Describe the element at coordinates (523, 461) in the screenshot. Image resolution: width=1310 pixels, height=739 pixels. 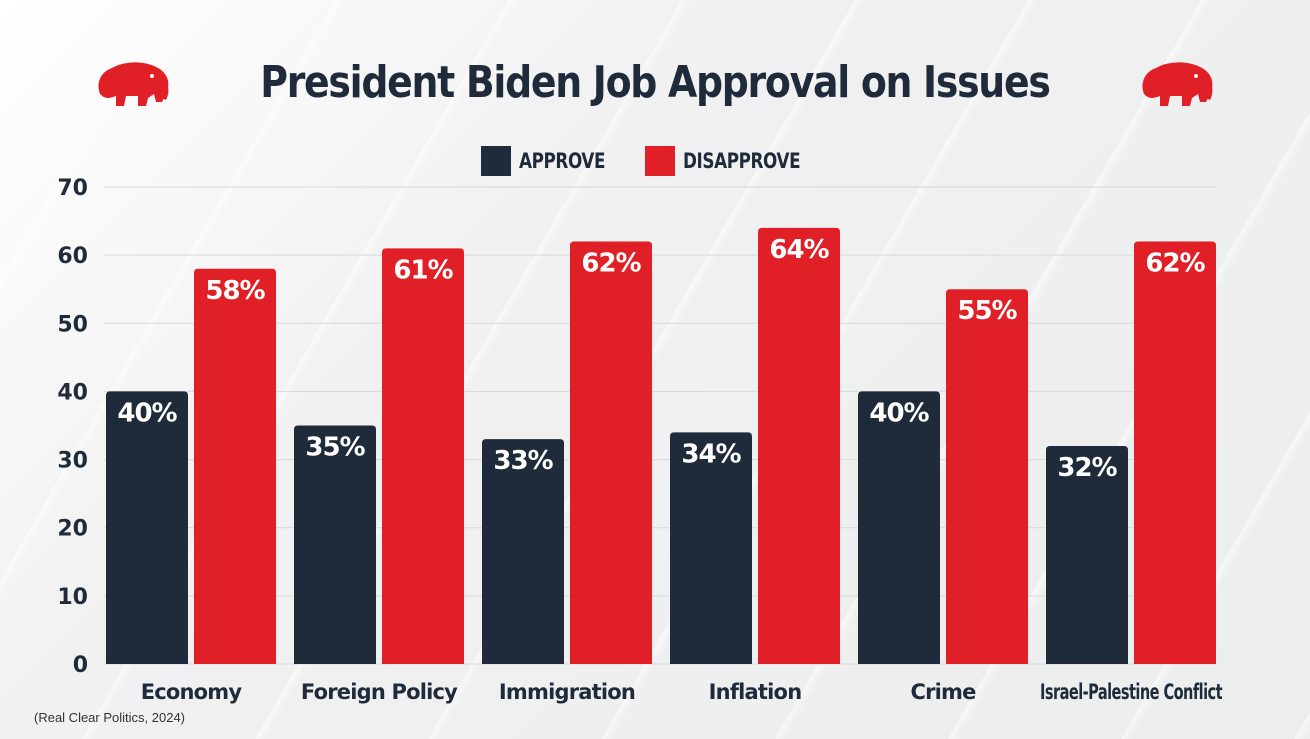
I see `bar-value-label: 33%` at that location.